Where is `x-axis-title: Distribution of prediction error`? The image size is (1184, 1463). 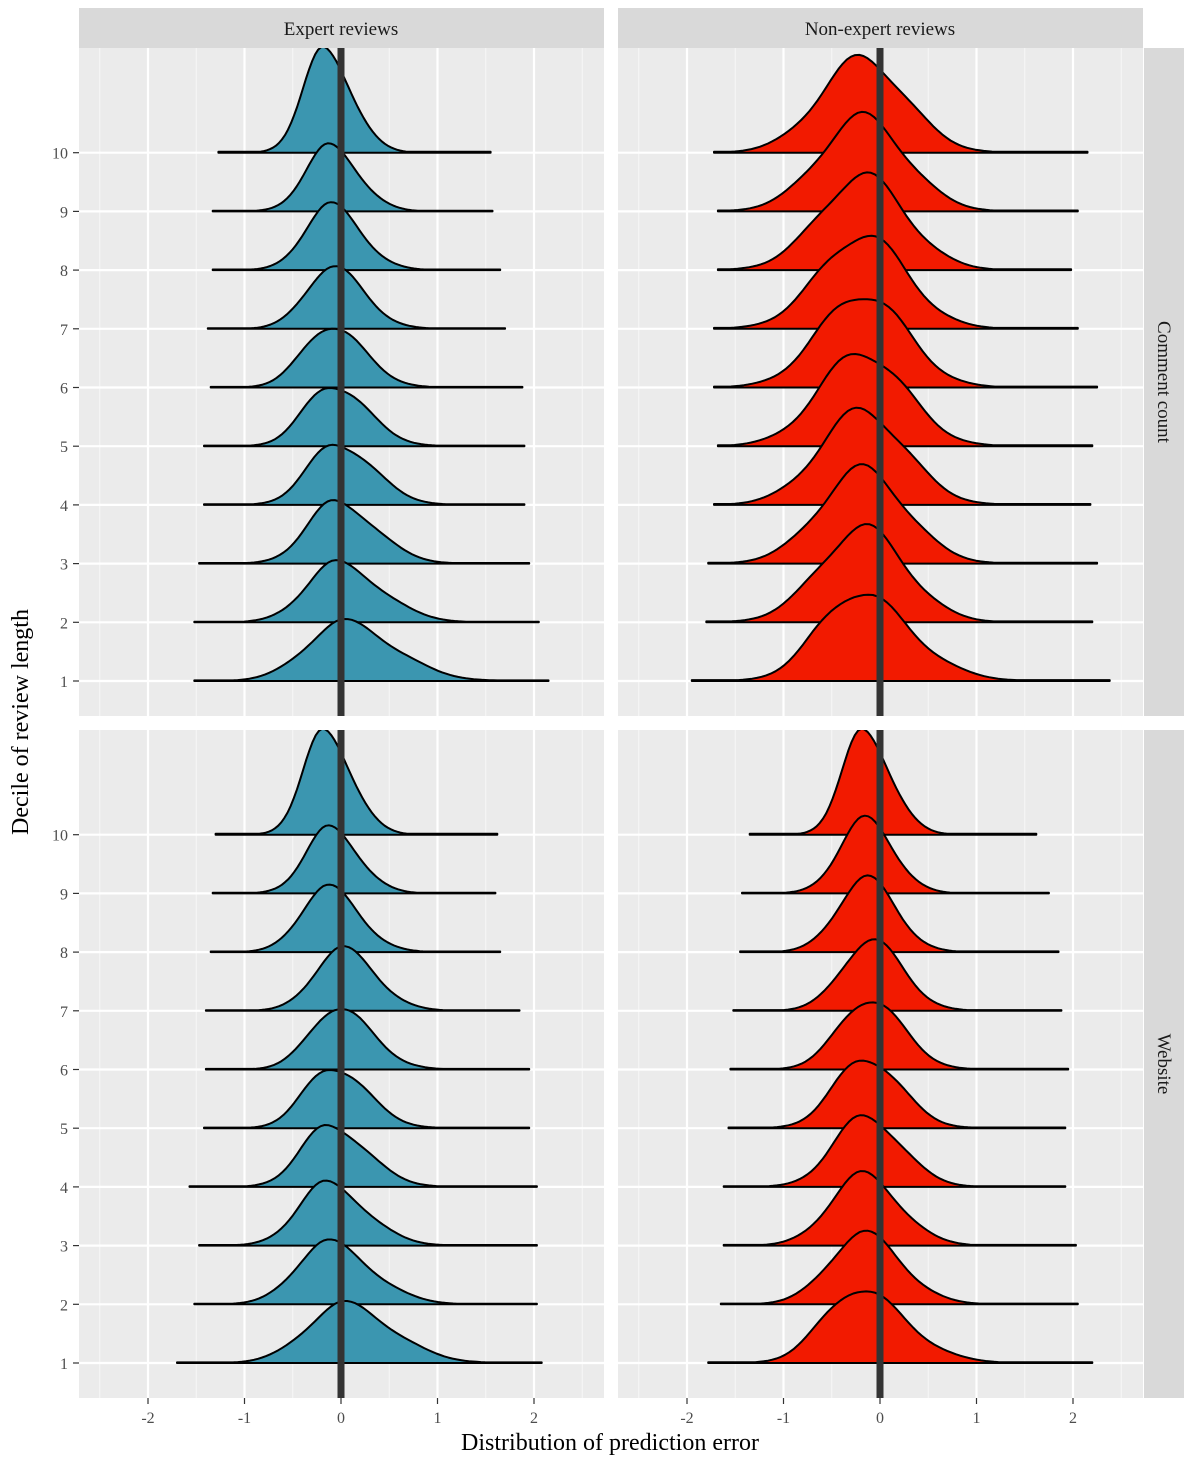
x-axis-title: Distribution of prediction error is located at coordinates (610, 1443).